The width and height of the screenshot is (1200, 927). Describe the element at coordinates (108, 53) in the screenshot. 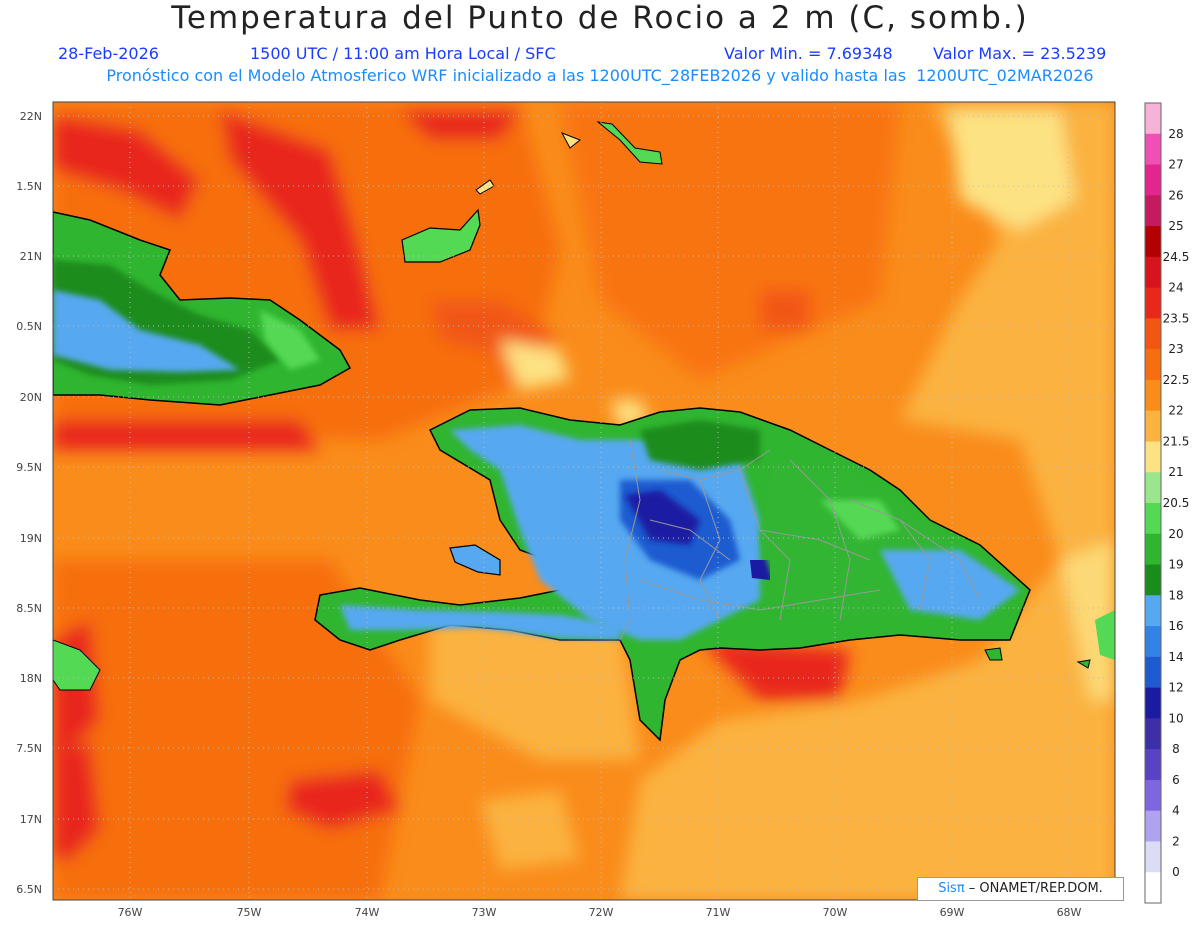

I see `forecast-date: 28-Feb-2026` at that location.